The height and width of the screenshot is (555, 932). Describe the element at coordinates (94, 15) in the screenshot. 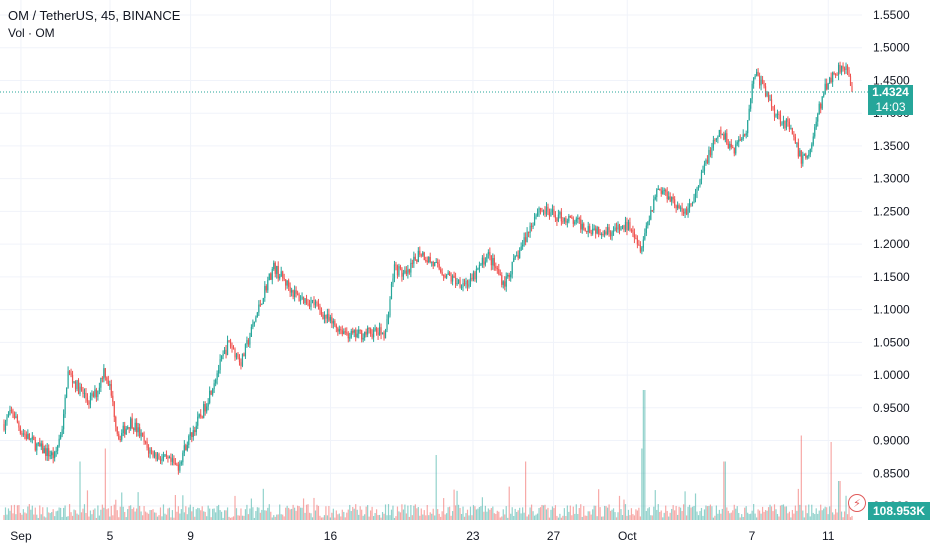

I see `symbol-title: OM / TetherUS, 45, BINANCE` at that location.